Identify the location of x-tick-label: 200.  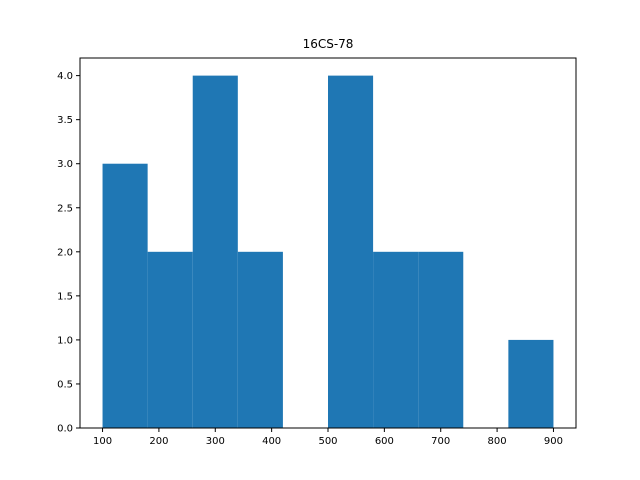
(158, 441).